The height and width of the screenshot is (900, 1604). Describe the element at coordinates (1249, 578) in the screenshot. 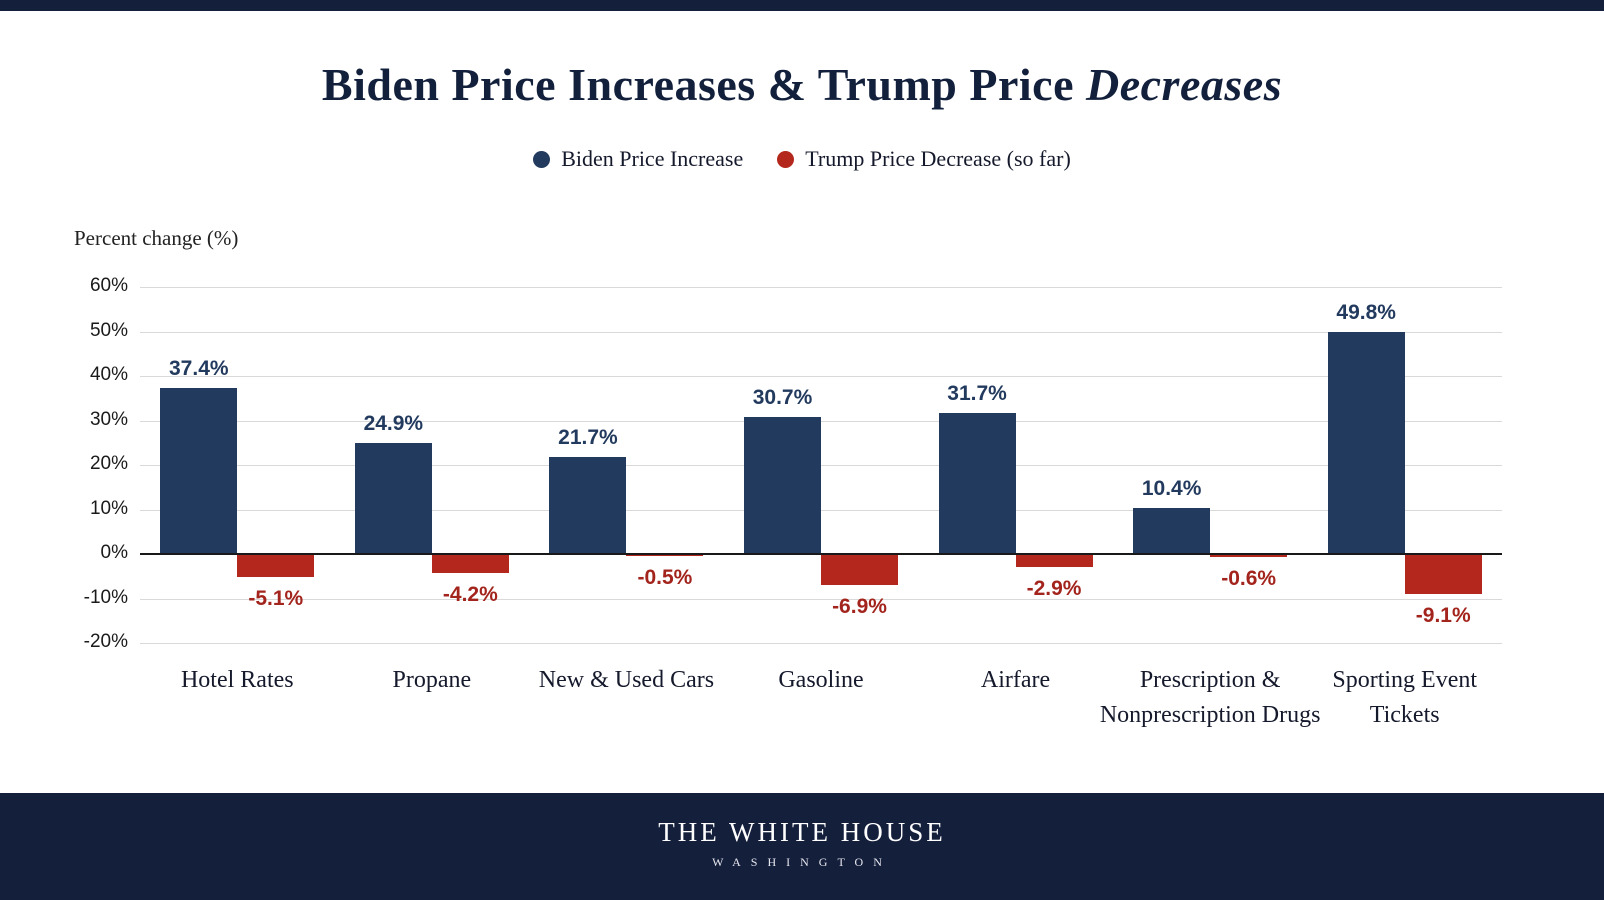

I see `trump-value-label: -0.6%` at that location.